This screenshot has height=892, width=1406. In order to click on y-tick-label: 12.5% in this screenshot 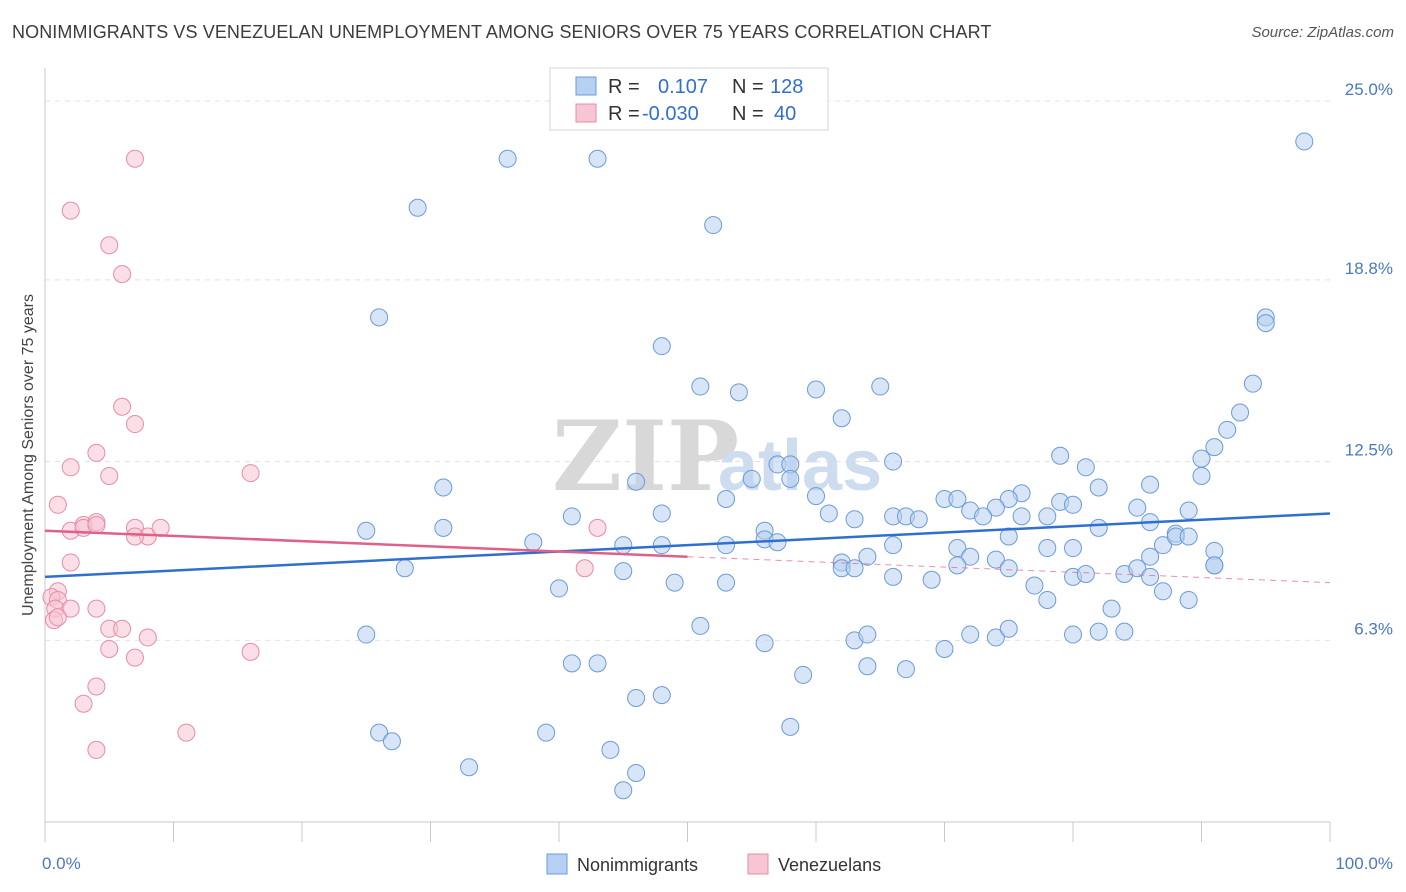, I will do `click(1369, 450)`.